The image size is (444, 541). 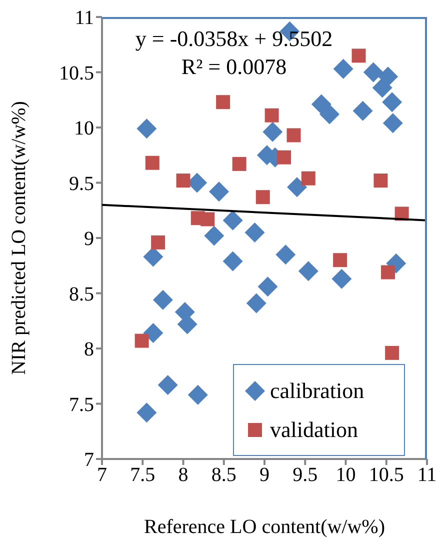 What do you see at coordinates (19, 238) in the screenshot?
I see `y-axis-title: NIR predicted LO content(w/w%)` at bounding box center [19, 238].